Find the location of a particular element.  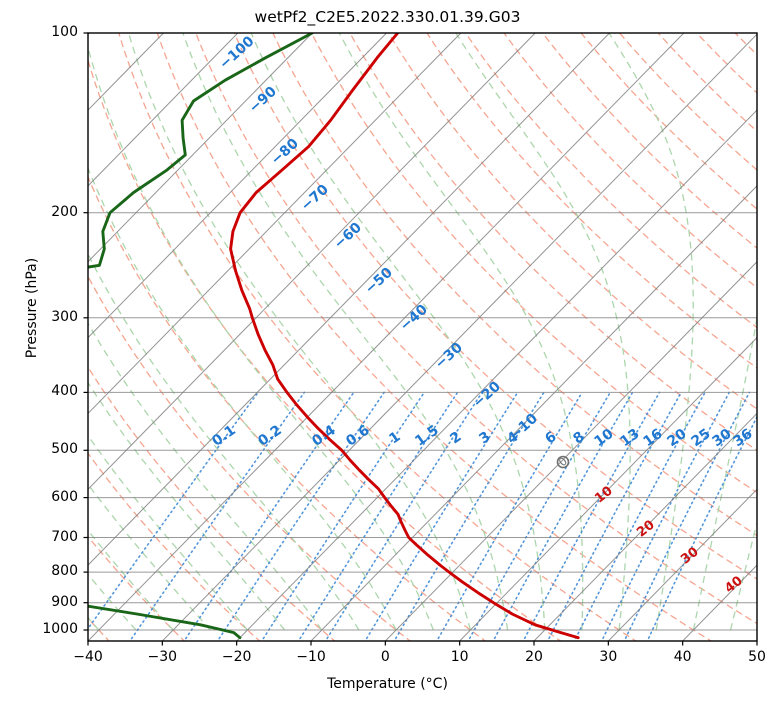

x-tick-label: 0 is located at coordinates (385, 657).